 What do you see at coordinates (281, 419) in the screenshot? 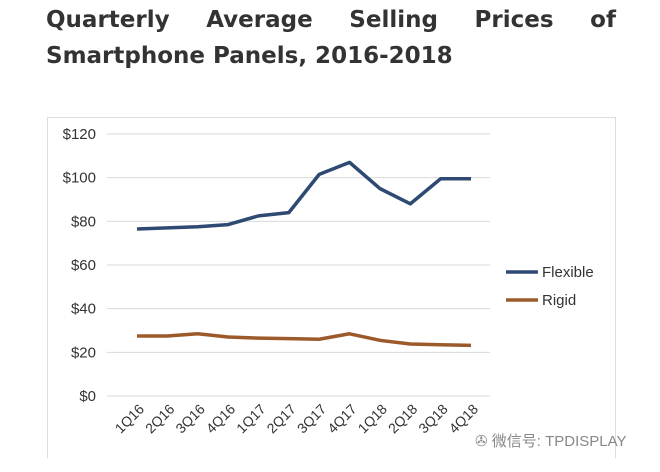
I see `x-tick-label: 2Q17` at bounding box center [281, 419].